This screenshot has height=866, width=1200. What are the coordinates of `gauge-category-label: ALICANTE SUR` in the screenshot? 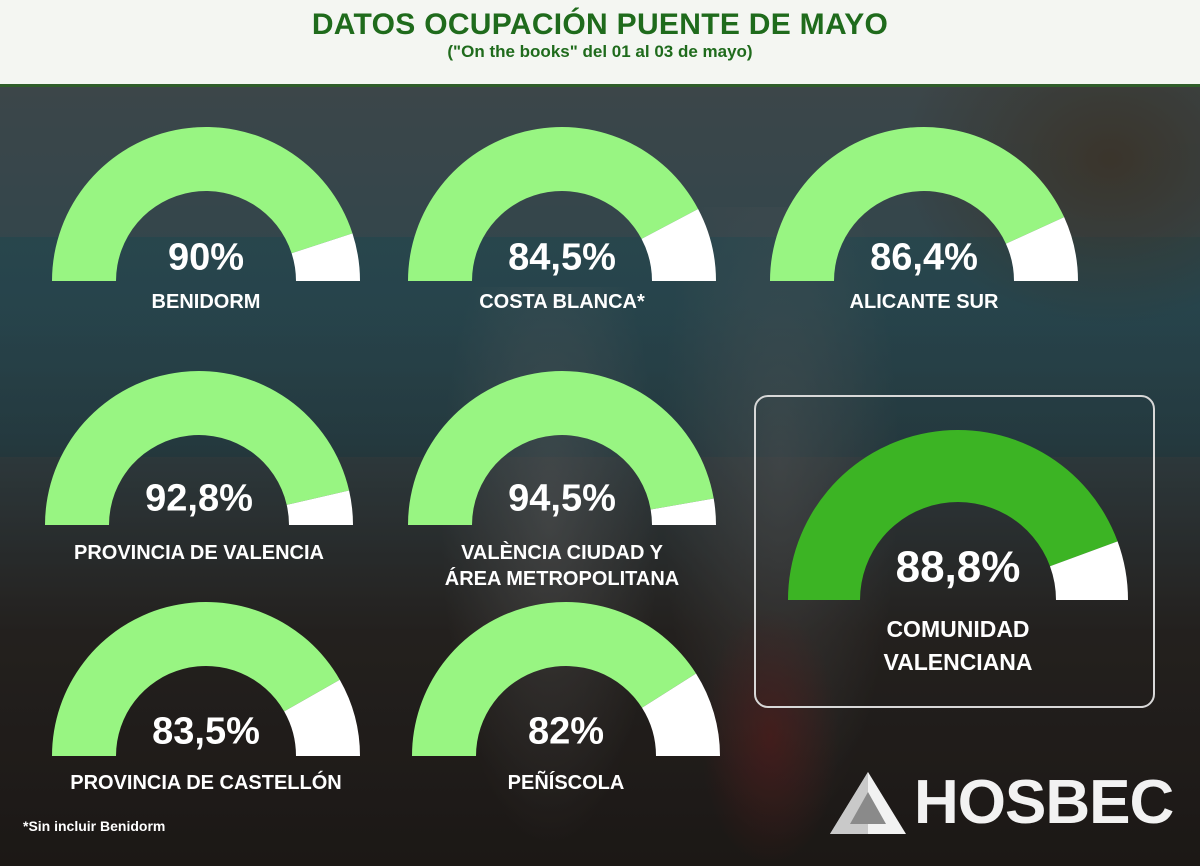 It's located at (924, 302).